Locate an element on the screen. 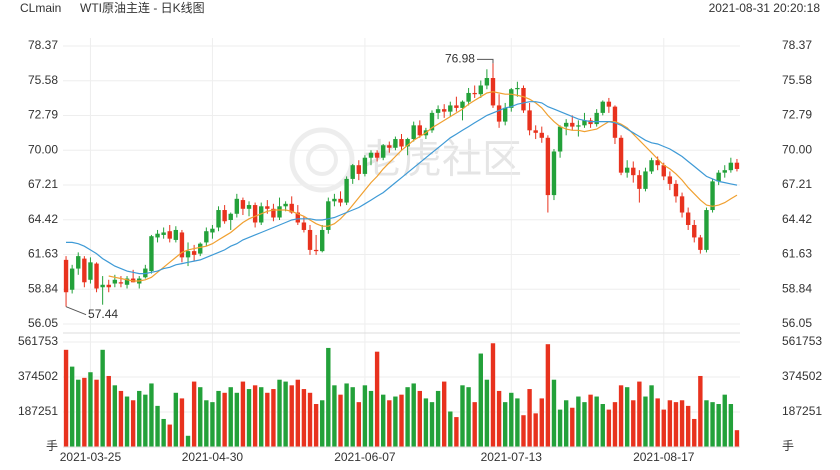 This screenshot has height=470, width=840. annotation-leader is located at coordinates (485, 61).